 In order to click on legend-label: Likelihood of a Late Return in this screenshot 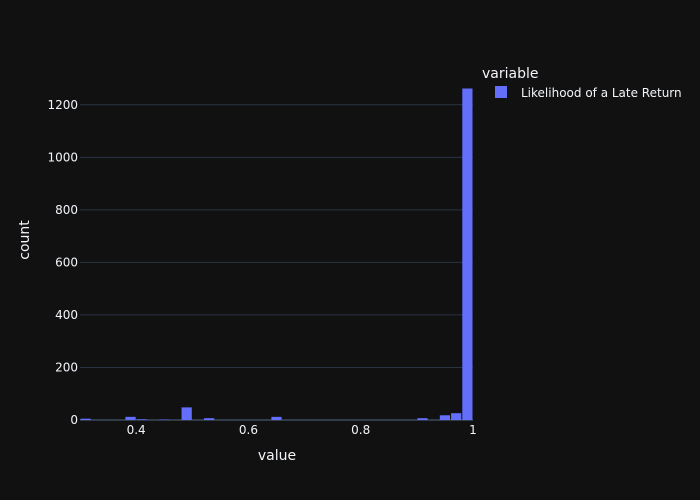, I will do `click(601, 93)`.